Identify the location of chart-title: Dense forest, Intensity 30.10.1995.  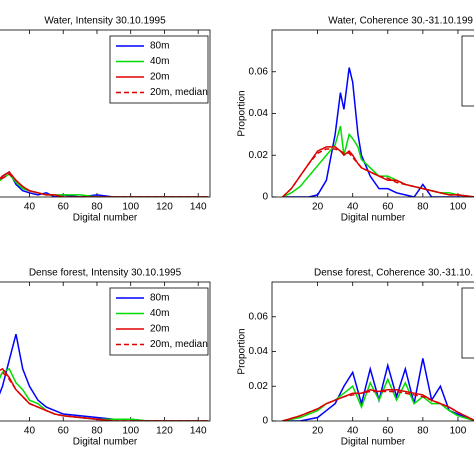
(105, 273).